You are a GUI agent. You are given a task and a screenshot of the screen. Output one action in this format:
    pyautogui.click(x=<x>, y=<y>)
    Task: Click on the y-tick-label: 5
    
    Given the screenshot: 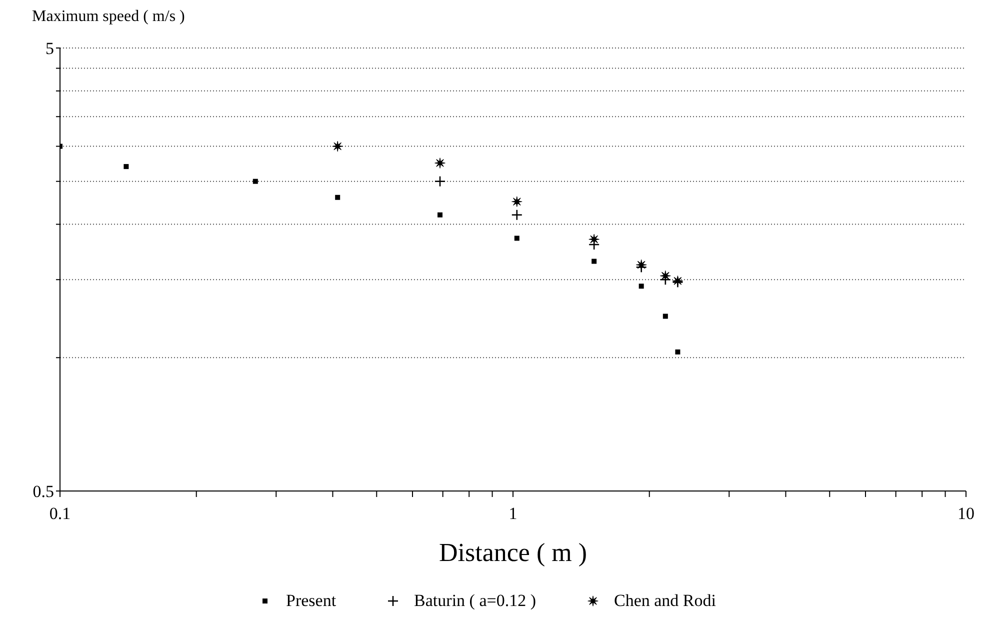 What is the action you would take?
    pyautogui.click(x=50, y=48)
    